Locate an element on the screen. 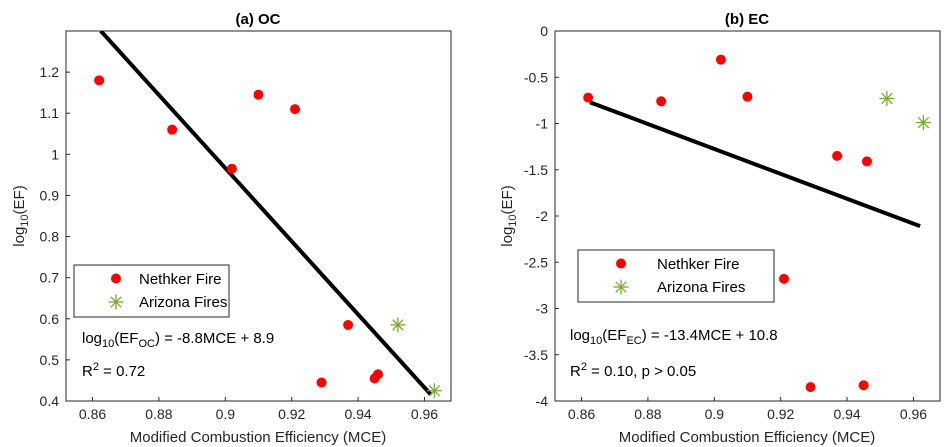 The width and height of the screenshot is (945, 447). y-axis-label-oc: log10(EF) is located at coordinates (21, 215).